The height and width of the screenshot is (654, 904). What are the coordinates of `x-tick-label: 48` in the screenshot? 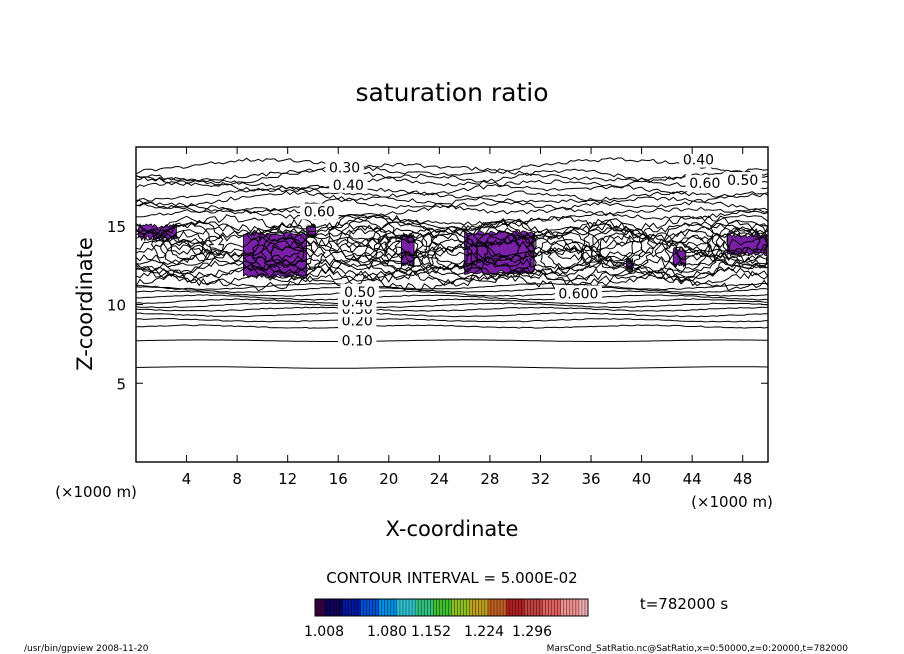 It's located at (742, 479).